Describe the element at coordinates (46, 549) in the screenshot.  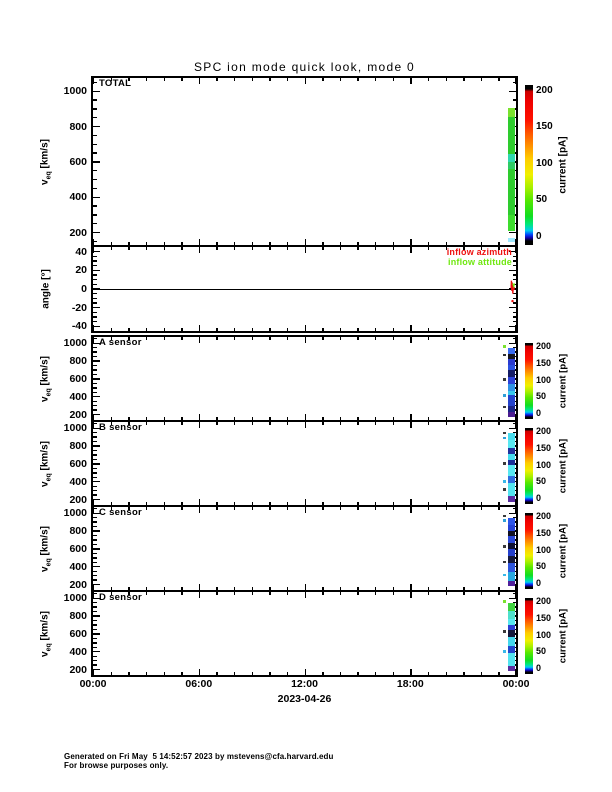
I see `y-axis-label-sensor_c: veq [km/s]` at that location.